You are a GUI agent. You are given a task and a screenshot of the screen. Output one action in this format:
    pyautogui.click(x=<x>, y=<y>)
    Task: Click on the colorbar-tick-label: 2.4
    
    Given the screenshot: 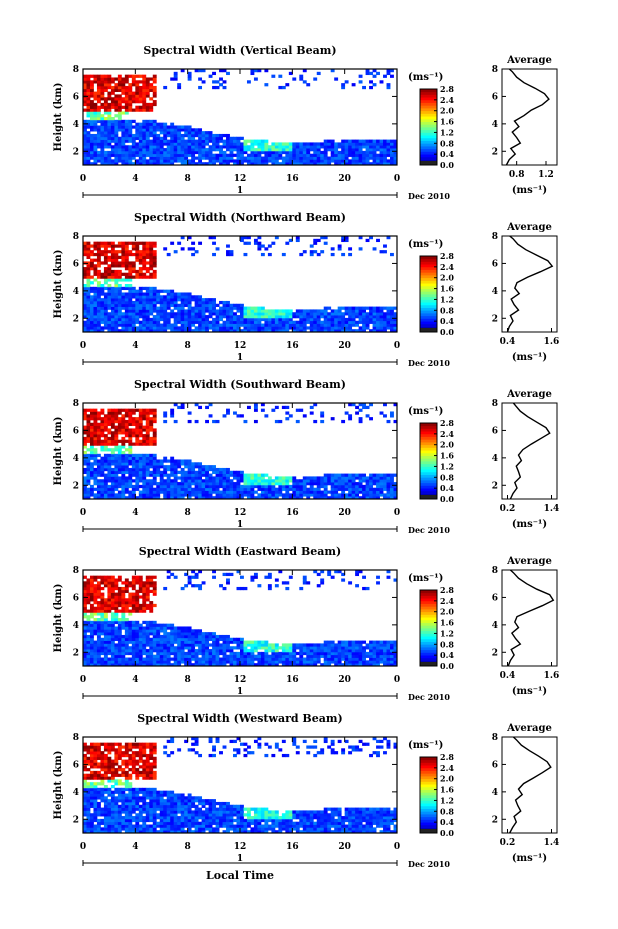 What is the action you would take?
    pyautogui.click(x=447, y=100)
    